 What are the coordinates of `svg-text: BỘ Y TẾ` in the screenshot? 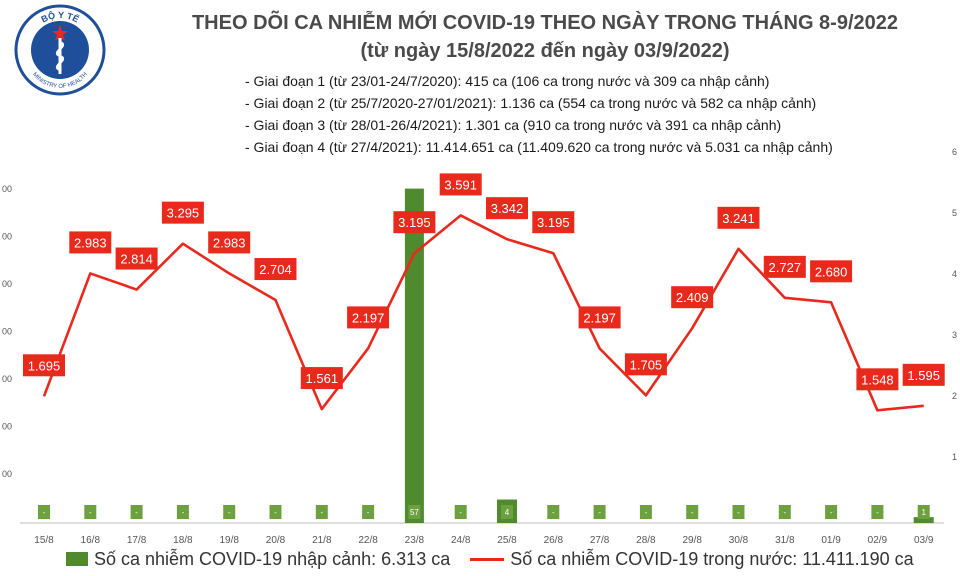 It's located at (59, 16).